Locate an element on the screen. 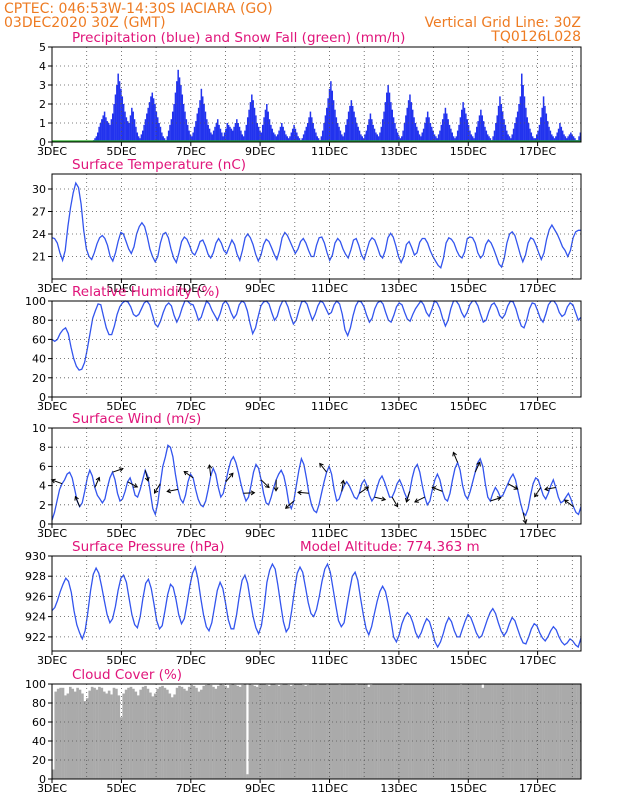 This screenshot has width=618, height=800. x-tick-label: 5DEC is located at coordinates (121, 533).